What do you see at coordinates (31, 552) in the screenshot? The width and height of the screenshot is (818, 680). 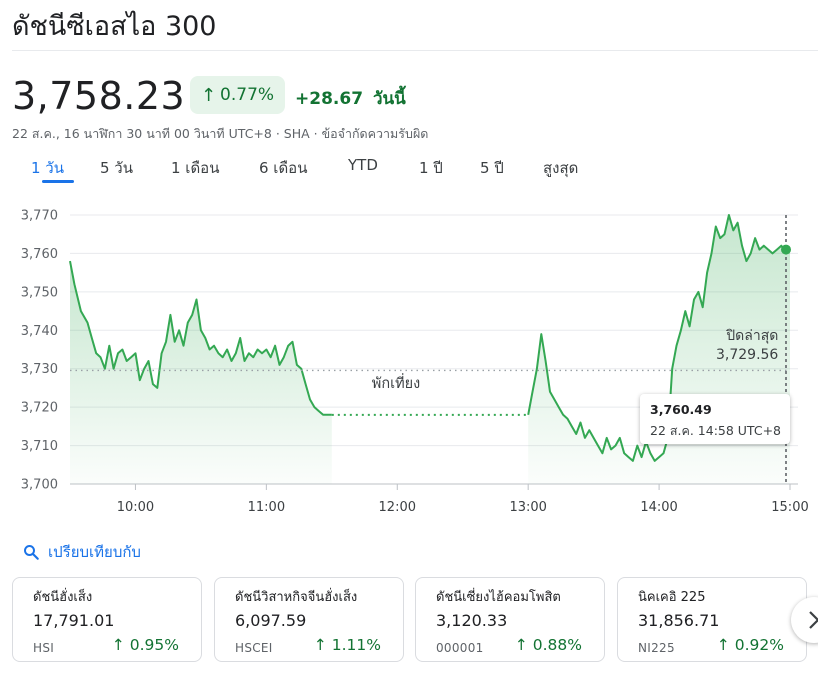 I see `search-icon` at bounding box center [31, 552].